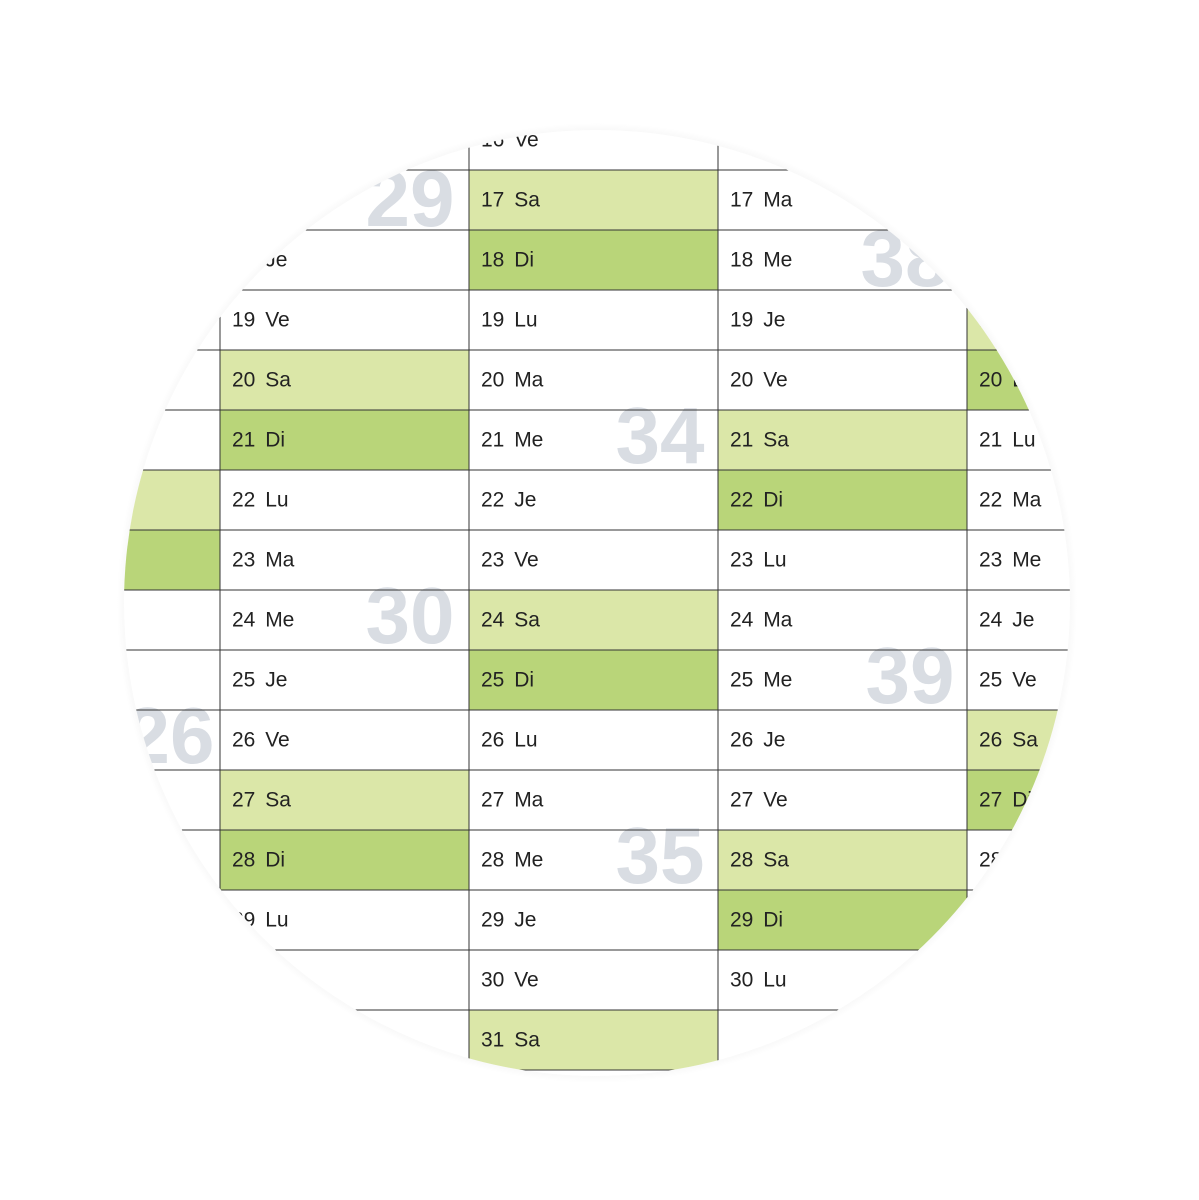 The height and width of the screenshot is (1200, 1199). I want to click on day-label: 25 Di, so click(507, 680).